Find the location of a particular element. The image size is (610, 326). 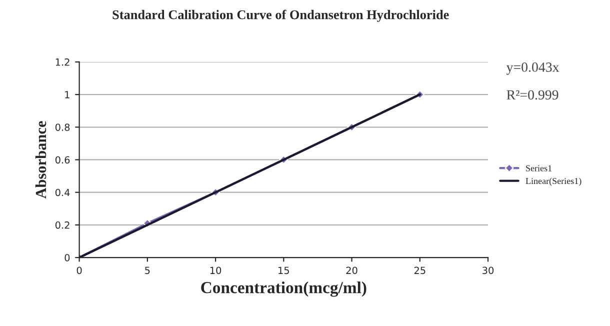

x-tick-label: 5 is located at coordinates (147, 270).